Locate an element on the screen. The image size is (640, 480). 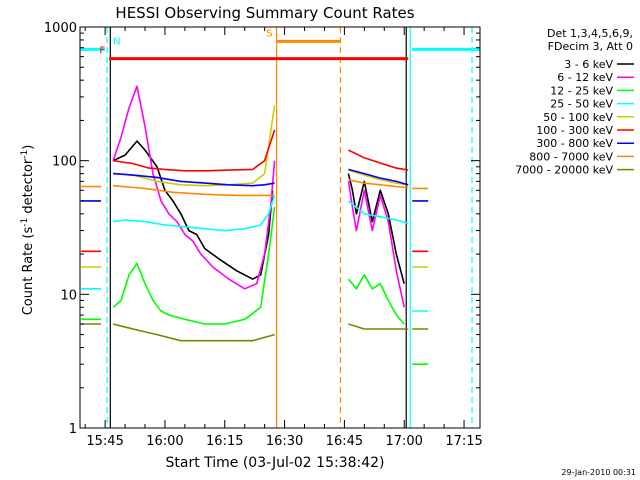
legend-entry-label-3: 12 - 25 keV is located at coordinates (581, 90).